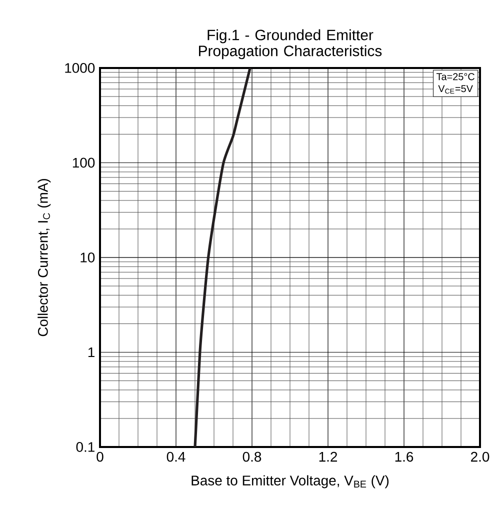 The image size is (493, 507). What do you see at coordinates (176, 457) in the screenshot?
I see `x-tick-label: 0.4` at bounding box center [176, 457].